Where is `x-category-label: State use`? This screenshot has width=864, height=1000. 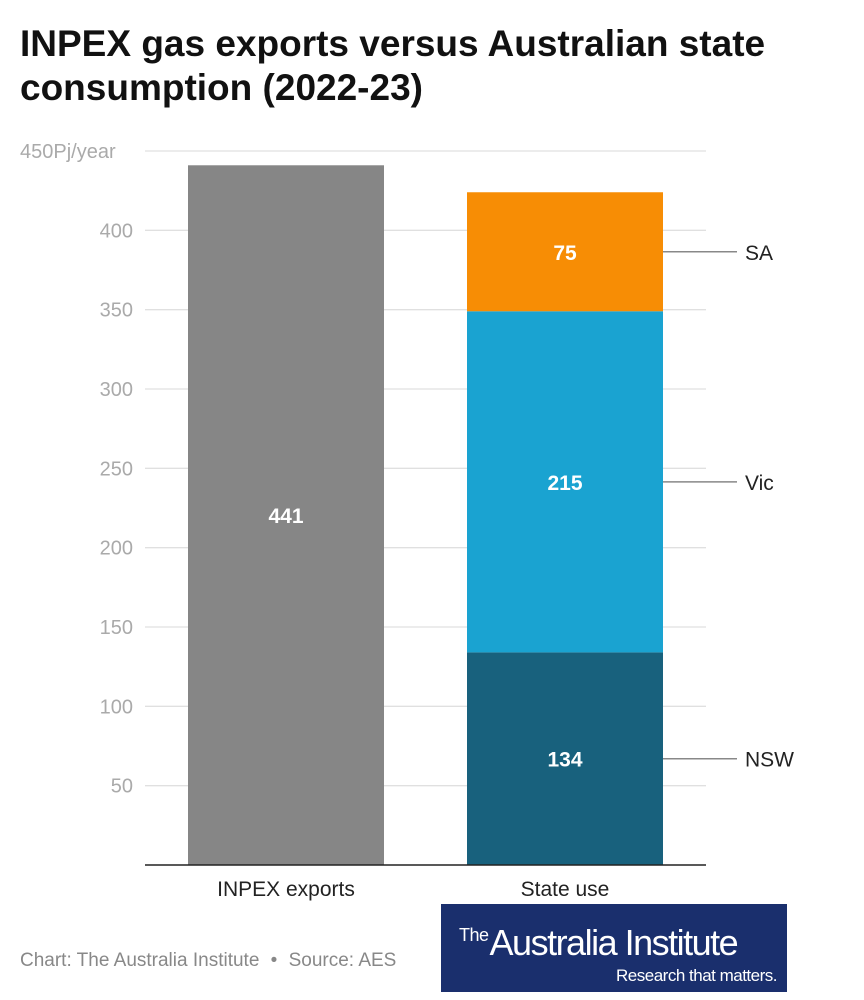
x-category-label: State use is located at coordinates (565, 889).